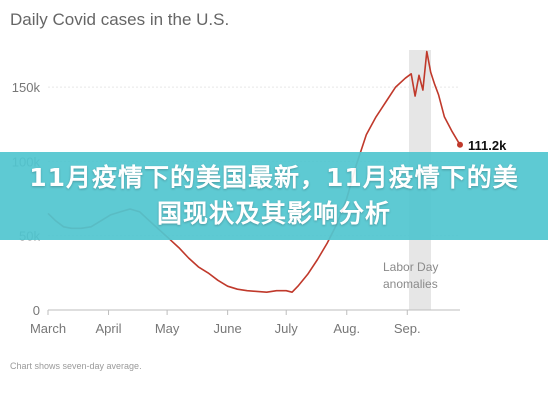 The image size is (548, 400). I want to click on x-tick-label: July, so click(287, 328).